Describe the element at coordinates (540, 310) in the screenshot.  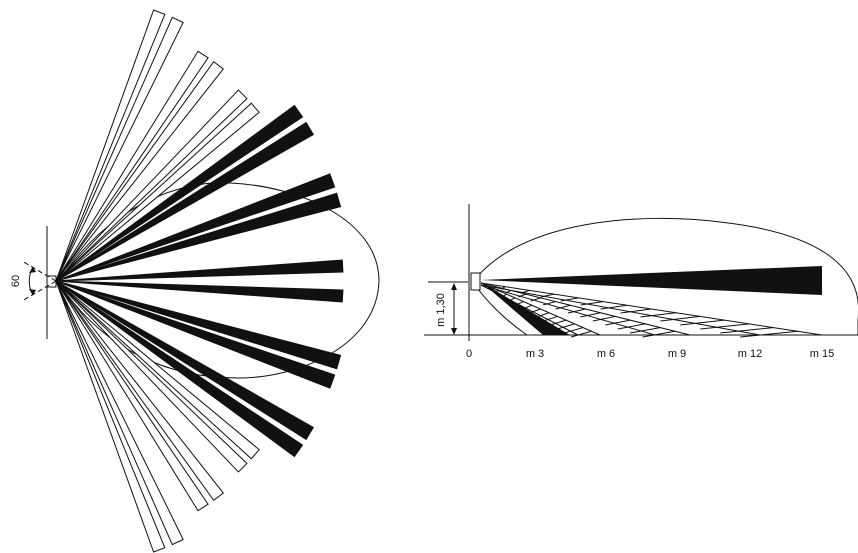
I see `hatched-beam-near` at that location.